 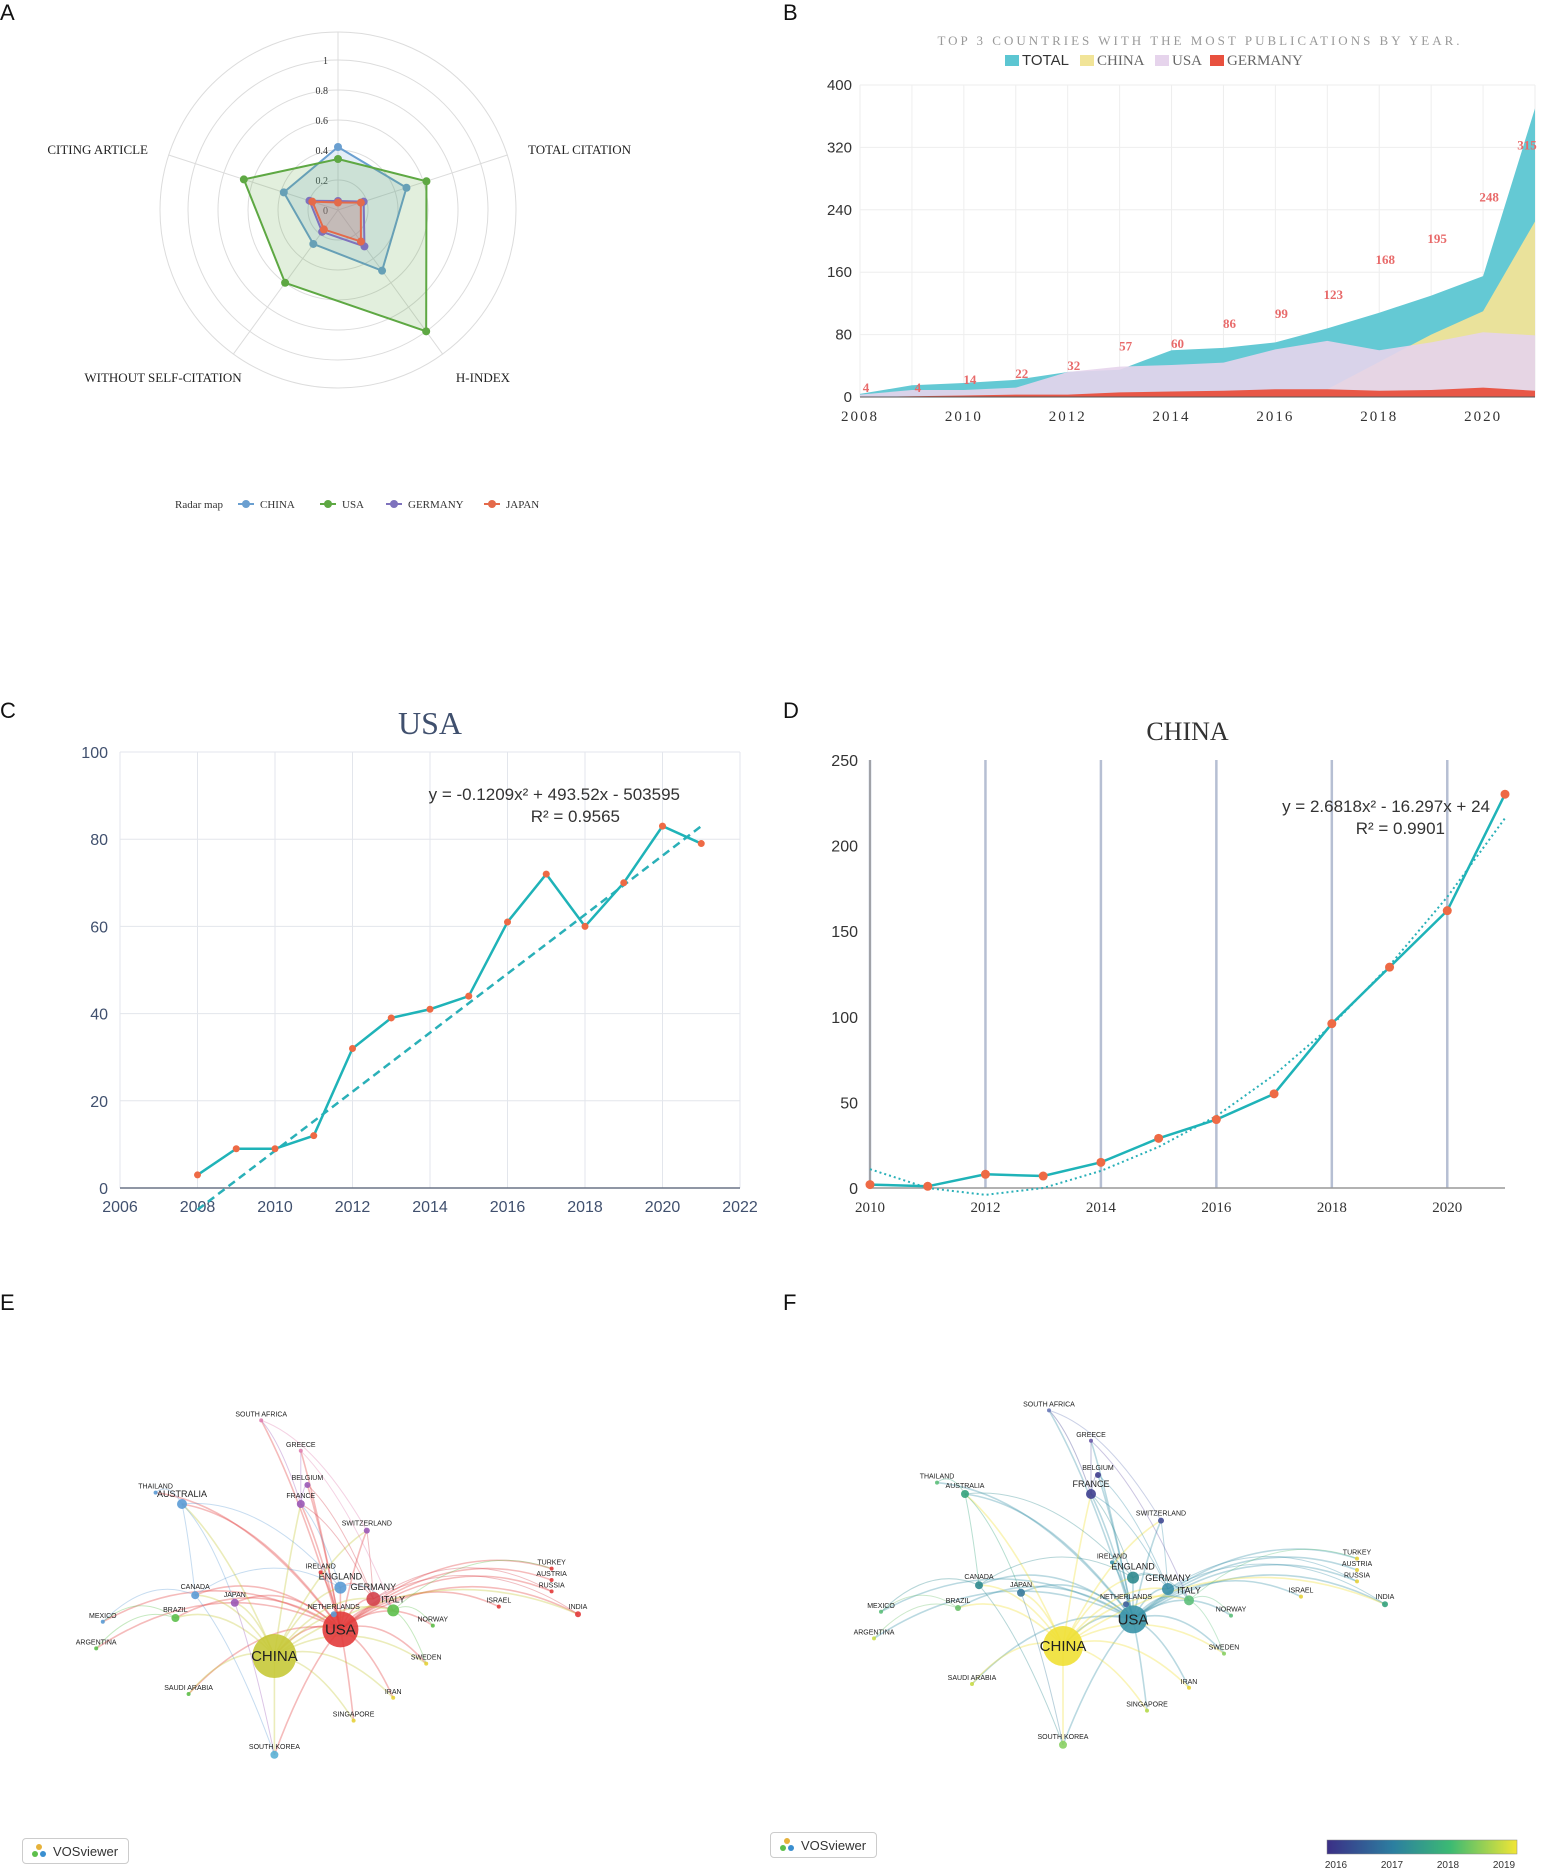 What do you see at coordinates (1091, 1494) in the screenshot?
I see `node-france` at bounding box center [1091, 1494].